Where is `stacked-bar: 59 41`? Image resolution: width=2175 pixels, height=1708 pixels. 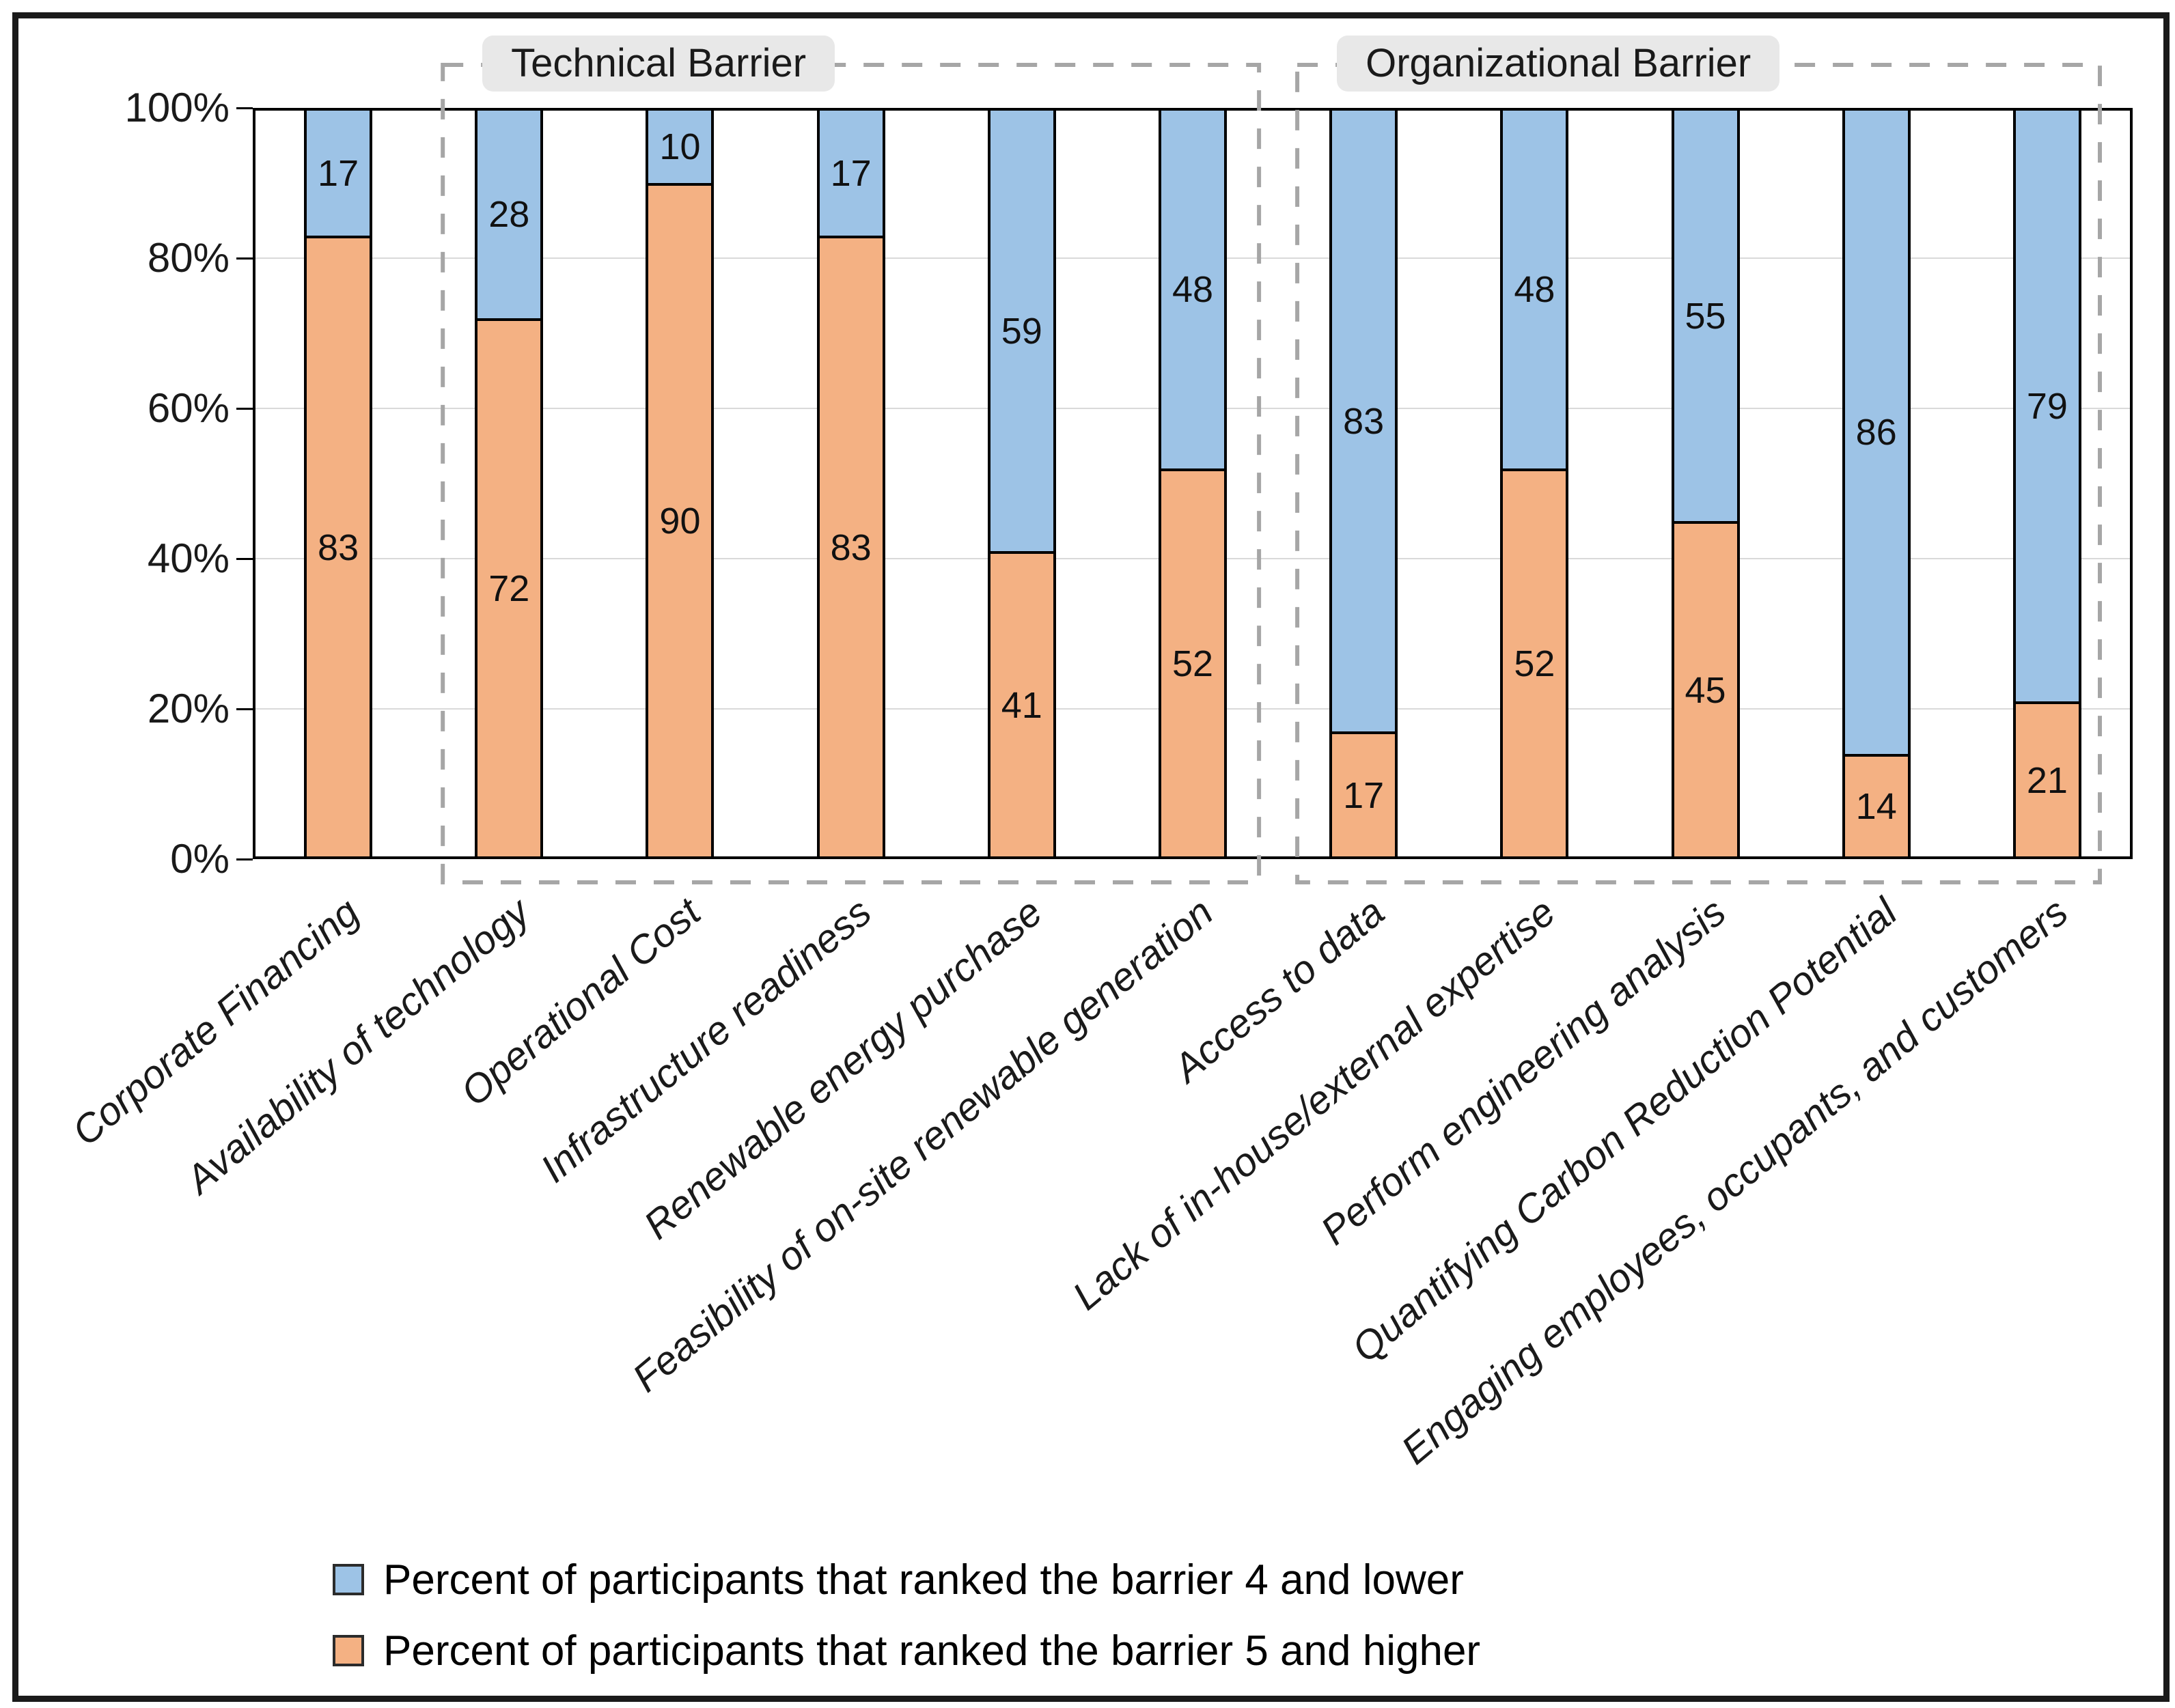 stacked-bar: 59 41 is located at coordinates (1021, 483).